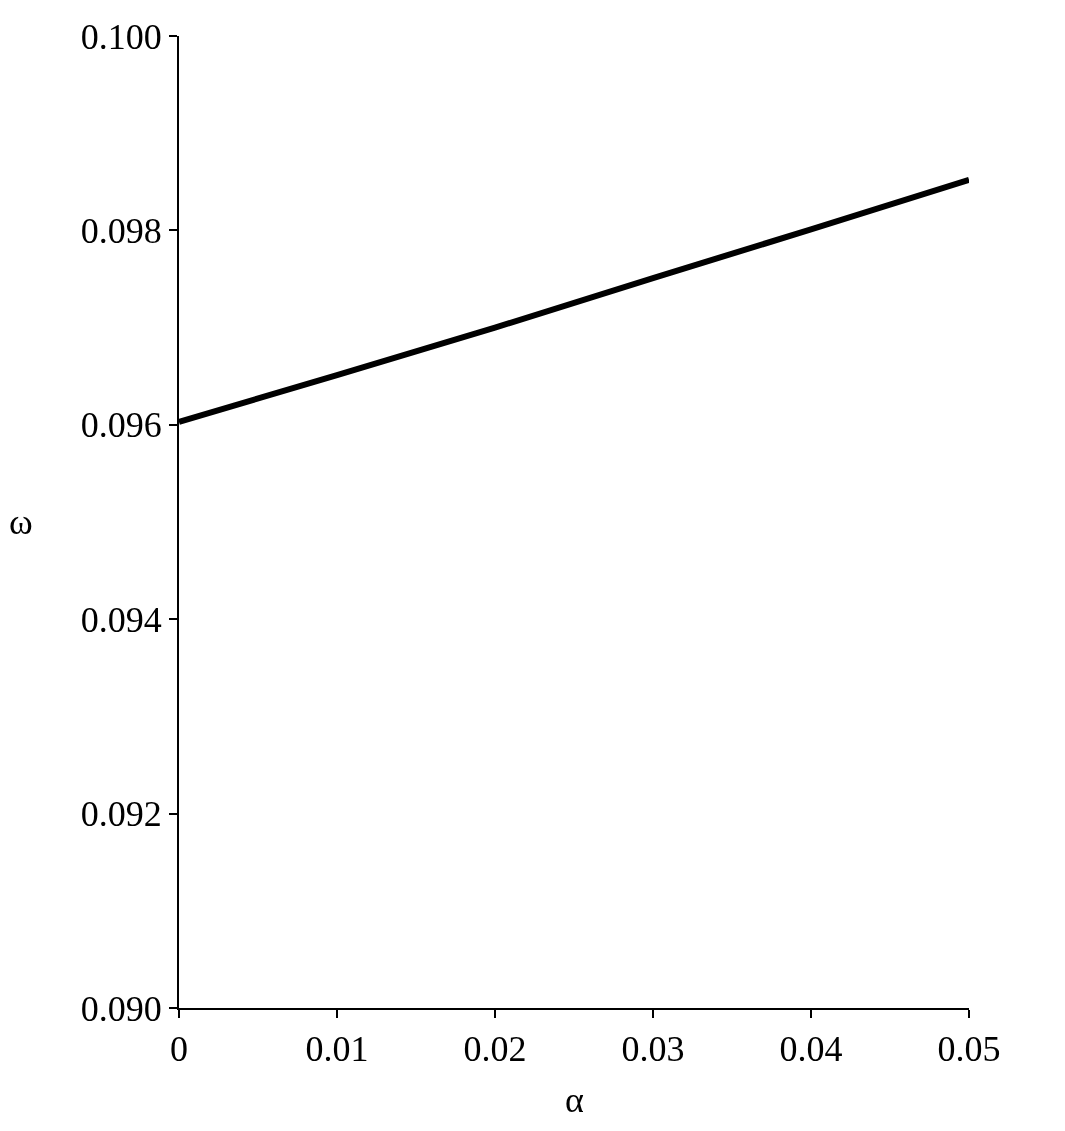 This screenshot has height=1131, width=1065. What do you see at coordinates (21, 522) in the screenshot?
I see `y-axis-title: ω` at bounding box center [21, 522].